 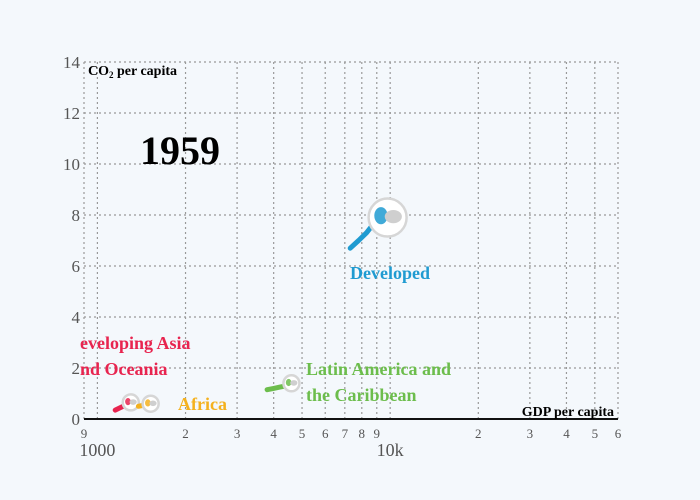 What do you see at coordinates (71, 113) in the screenshot?
I see `y-tick-label: 12` at bounding box center [71, 113].